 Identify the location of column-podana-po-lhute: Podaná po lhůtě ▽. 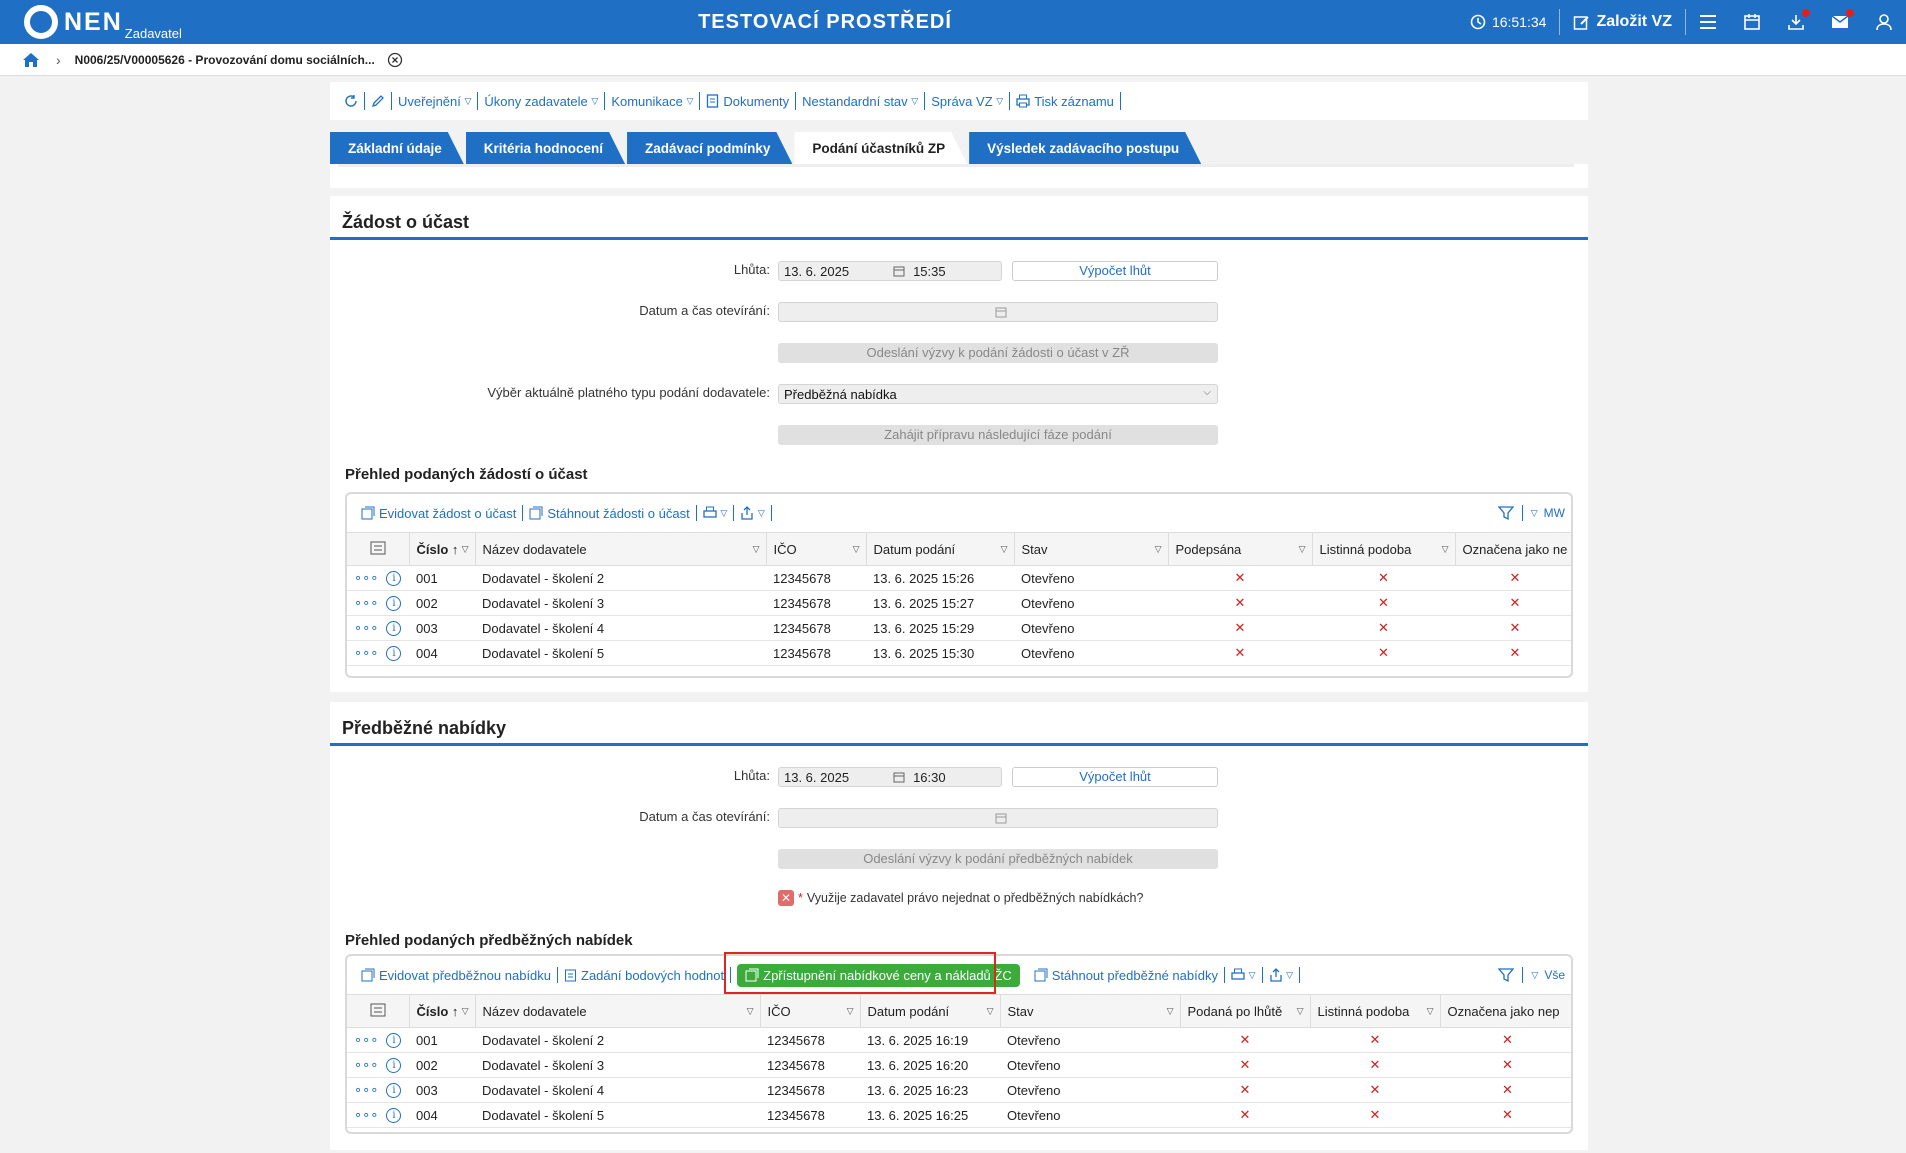
(1245, 1011).